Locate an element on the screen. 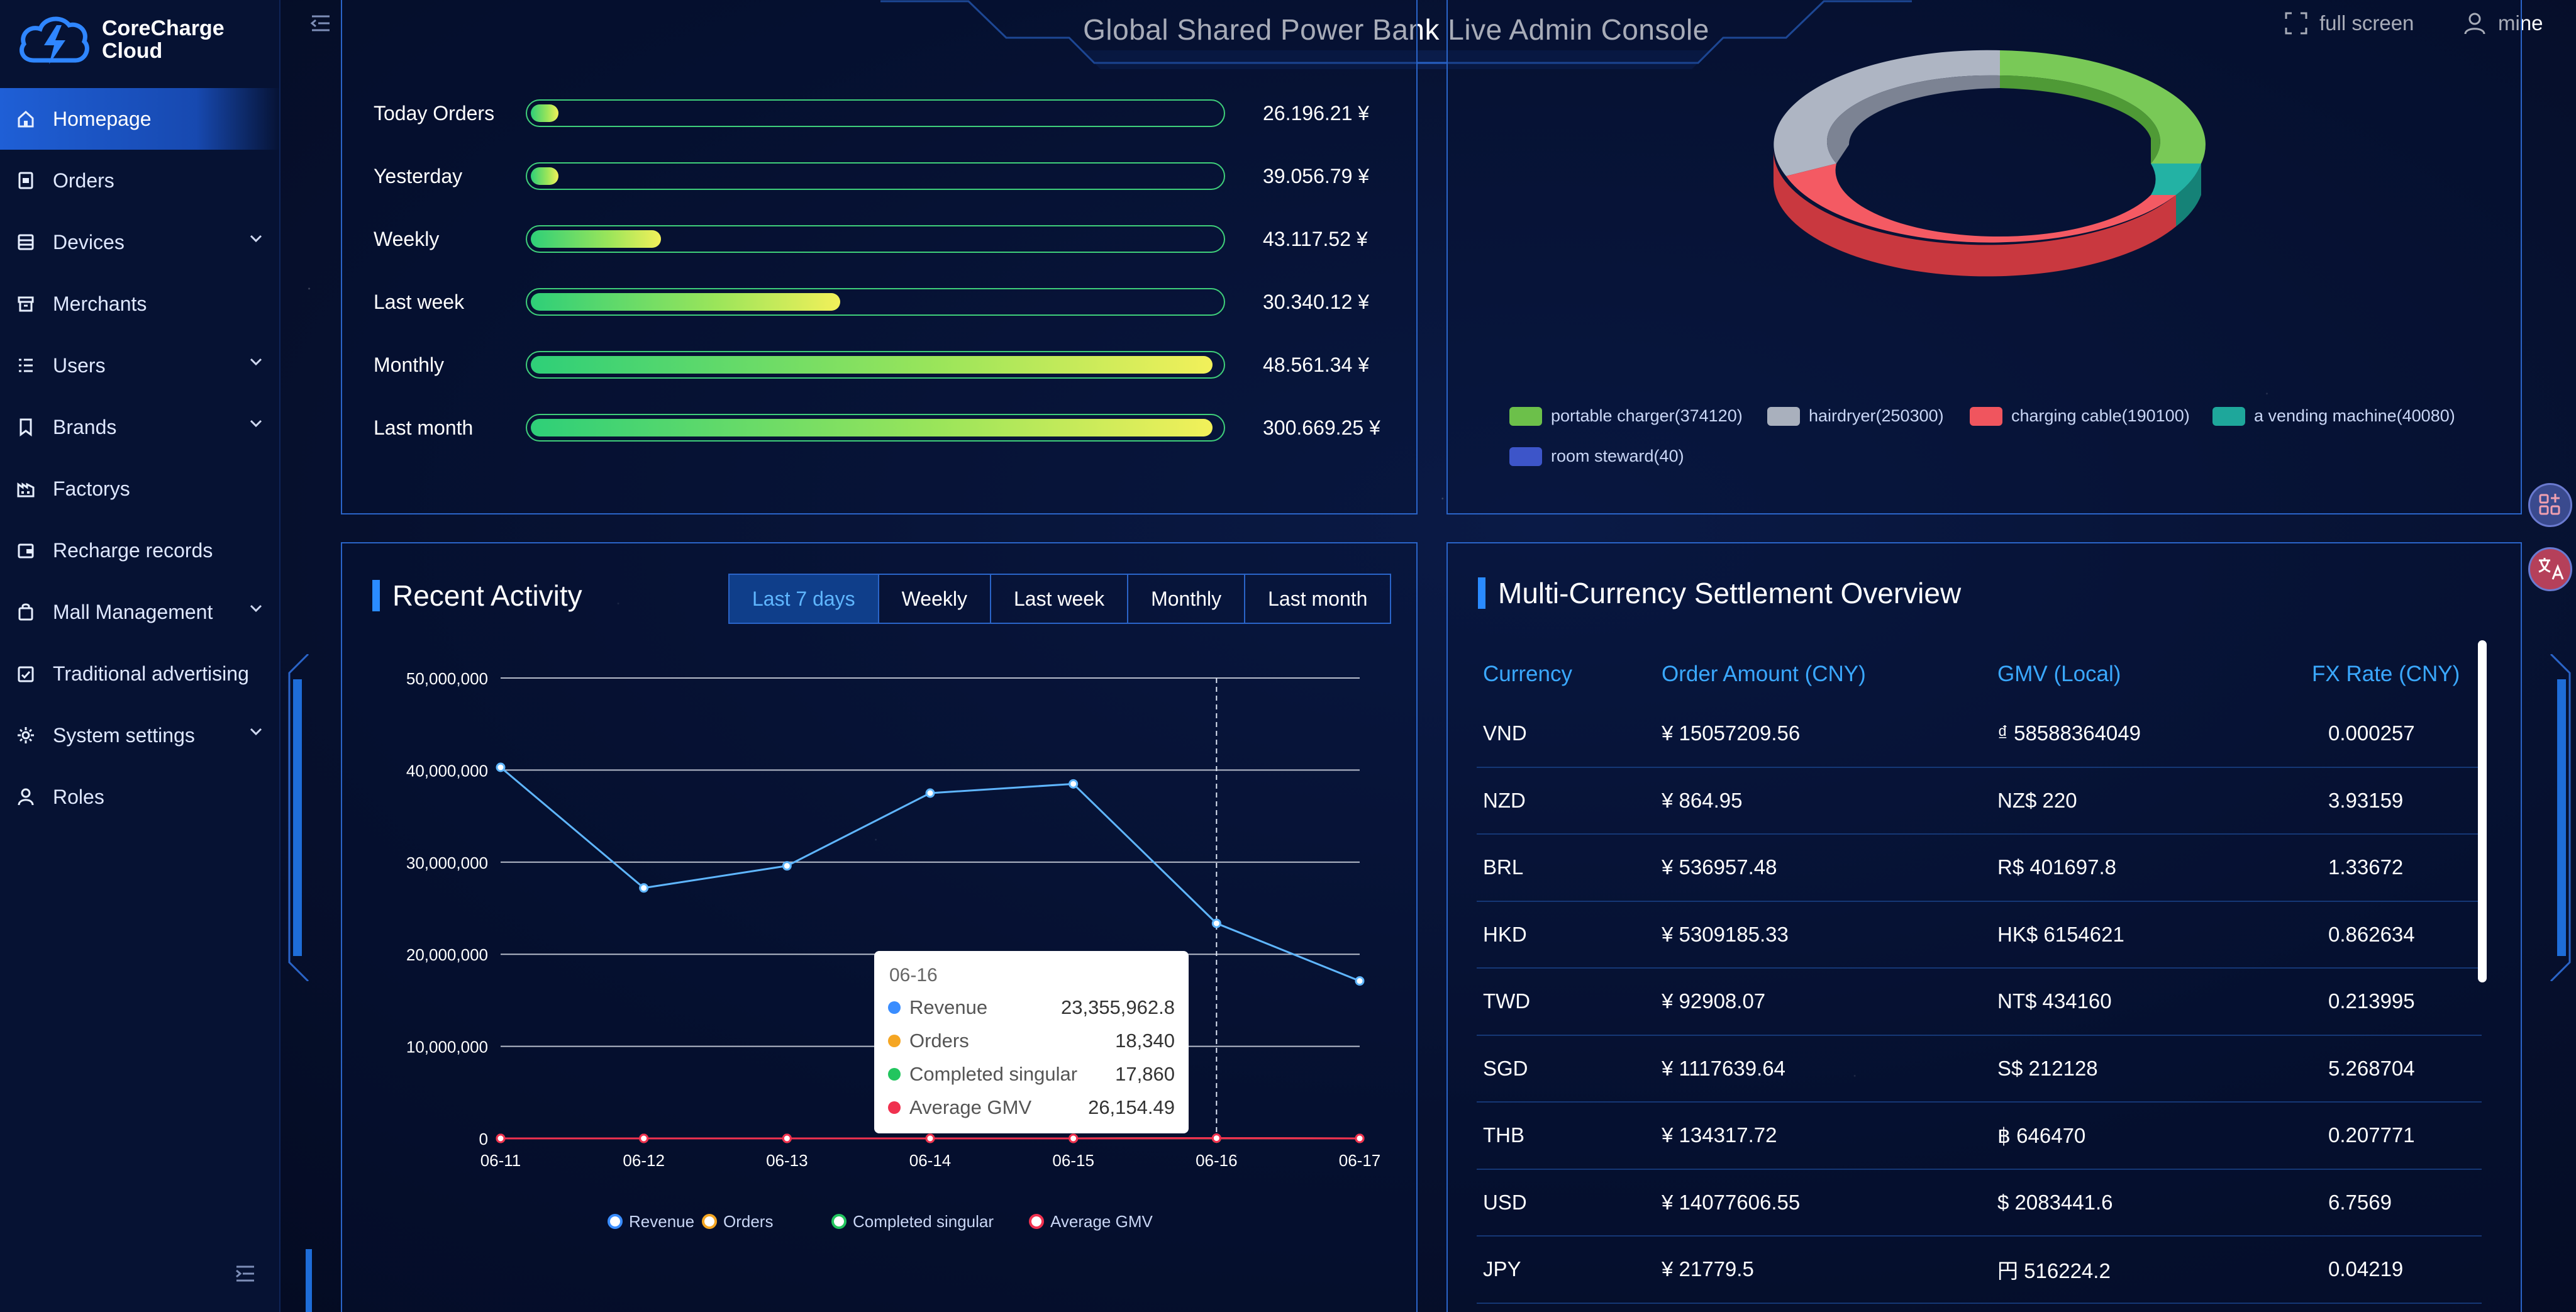  user-menu-button: mine is located at coordinates (2503, 23).